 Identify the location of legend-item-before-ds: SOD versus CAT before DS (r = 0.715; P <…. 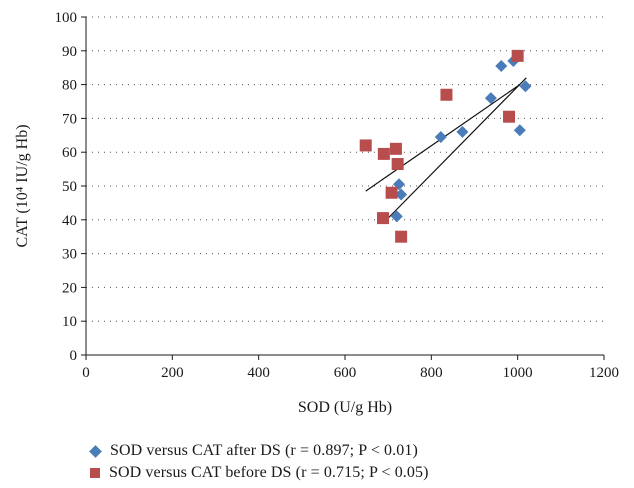
(258, 473).